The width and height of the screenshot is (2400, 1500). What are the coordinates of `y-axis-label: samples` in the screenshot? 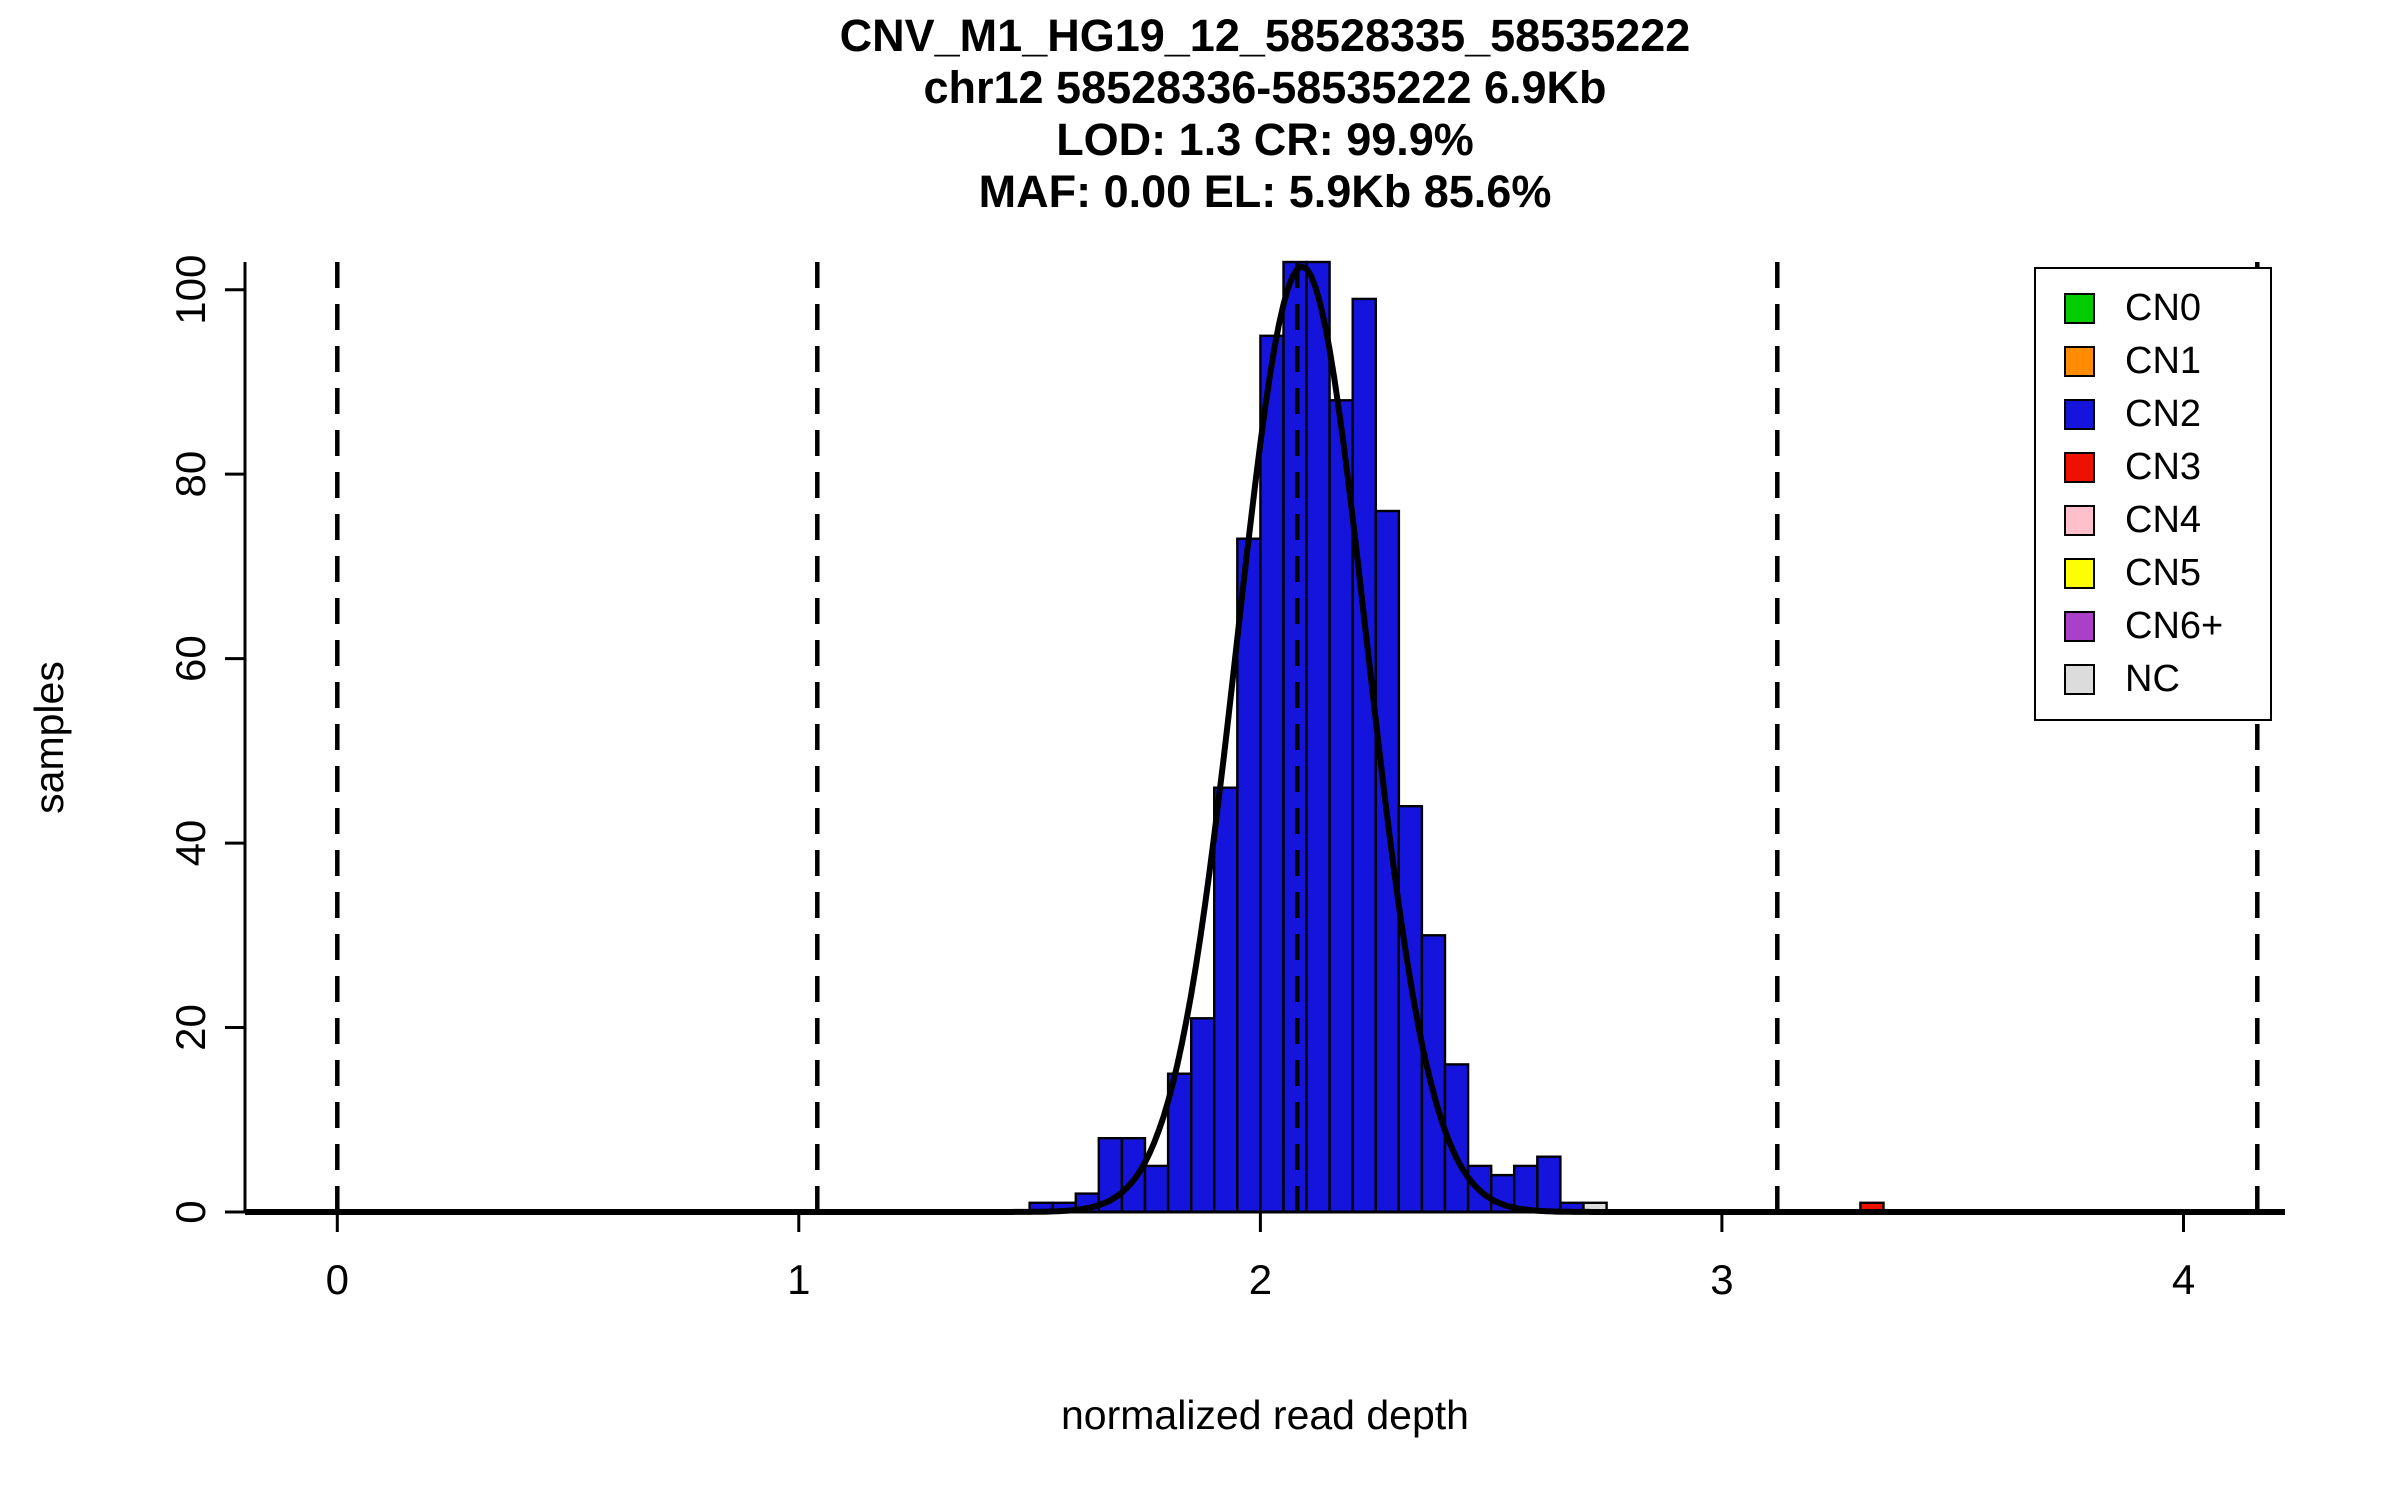 It's located at (48, 737).